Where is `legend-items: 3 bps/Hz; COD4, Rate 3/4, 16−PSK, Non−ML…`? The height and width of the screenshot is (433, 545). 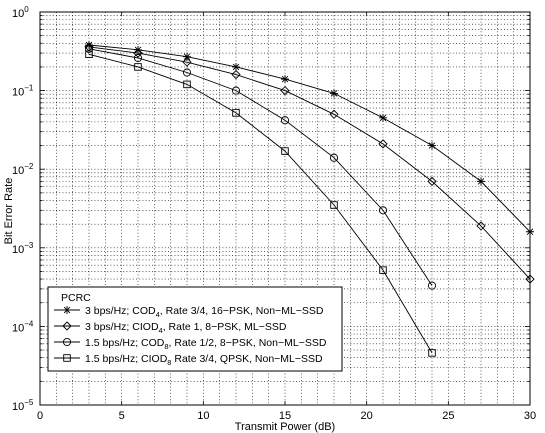
legend-items: 3 bps/Hz; COD4, Rate 3/4, 16−PSK, Non−ML… is located at coordinates (190, 336).